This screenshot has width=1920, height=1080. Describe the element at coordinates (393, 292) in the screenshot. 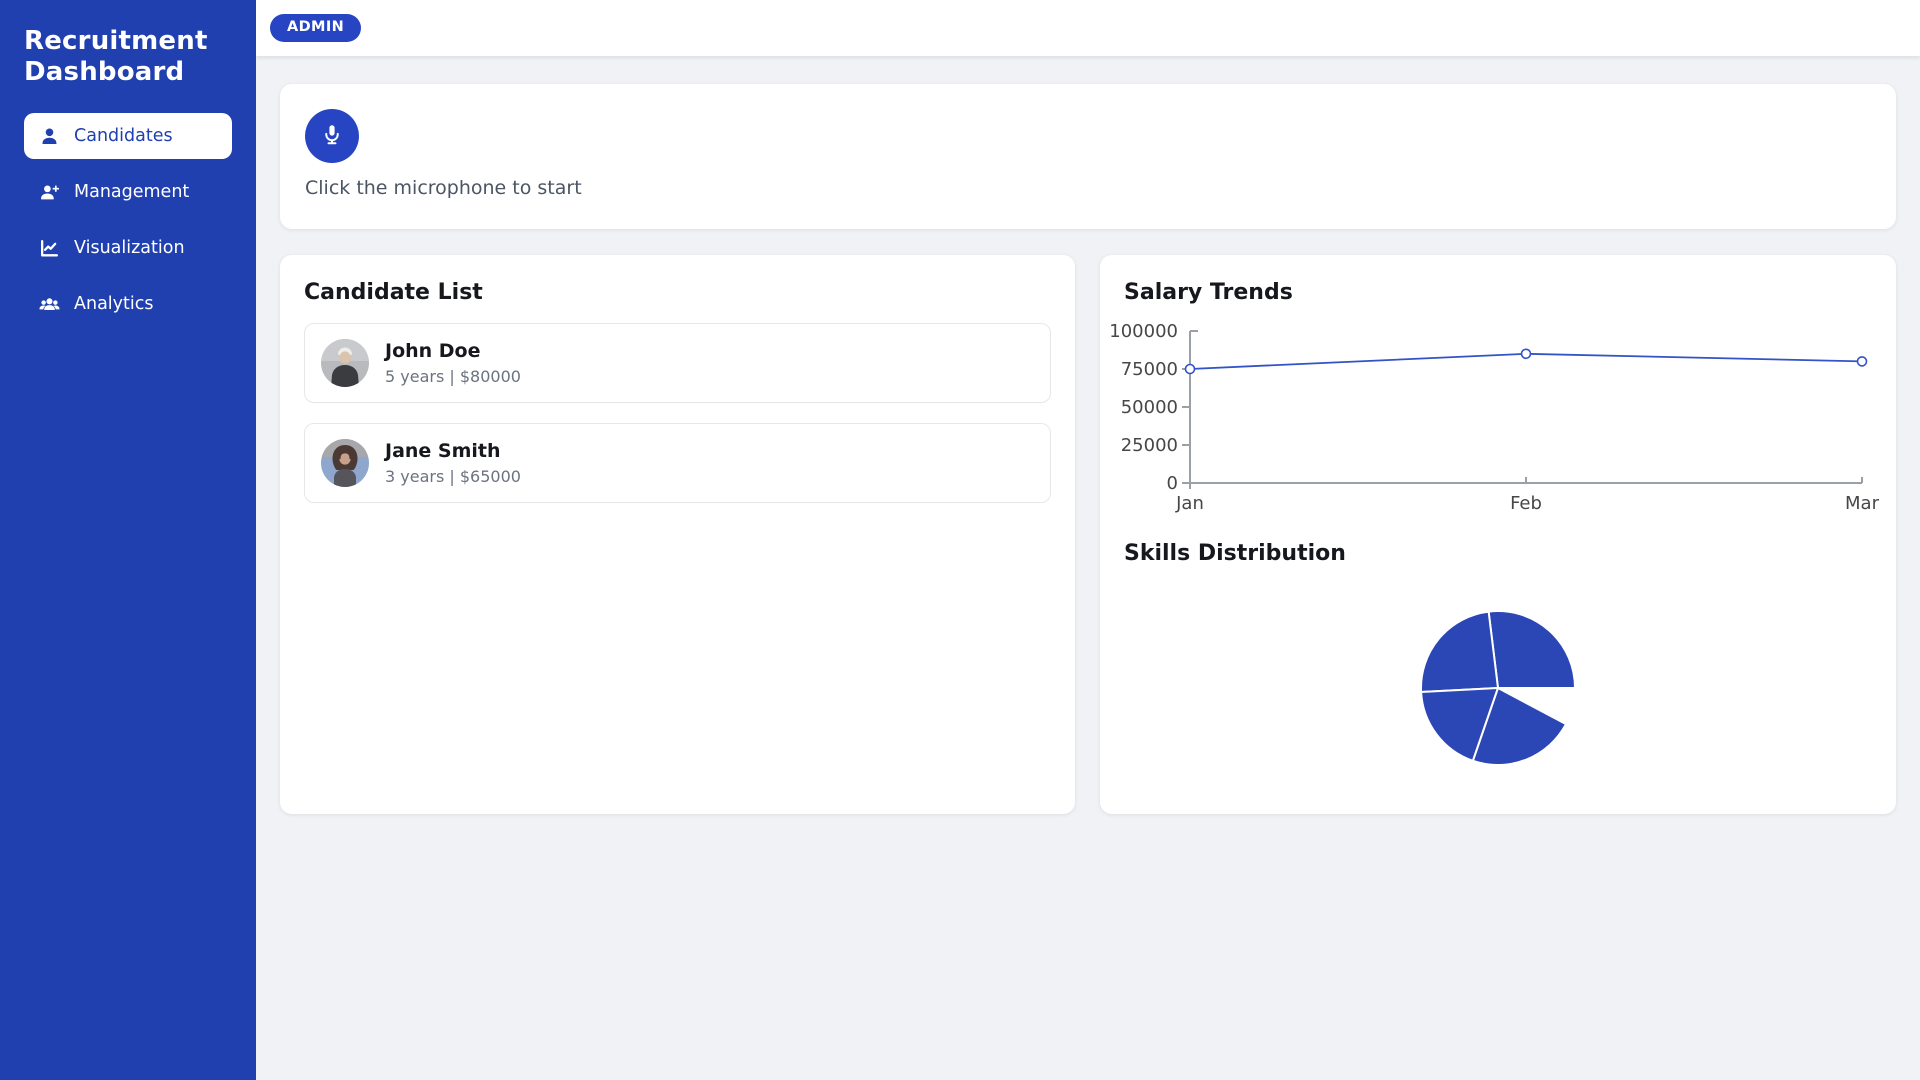

I see `candidate-list-title: Candidate List` at that location.